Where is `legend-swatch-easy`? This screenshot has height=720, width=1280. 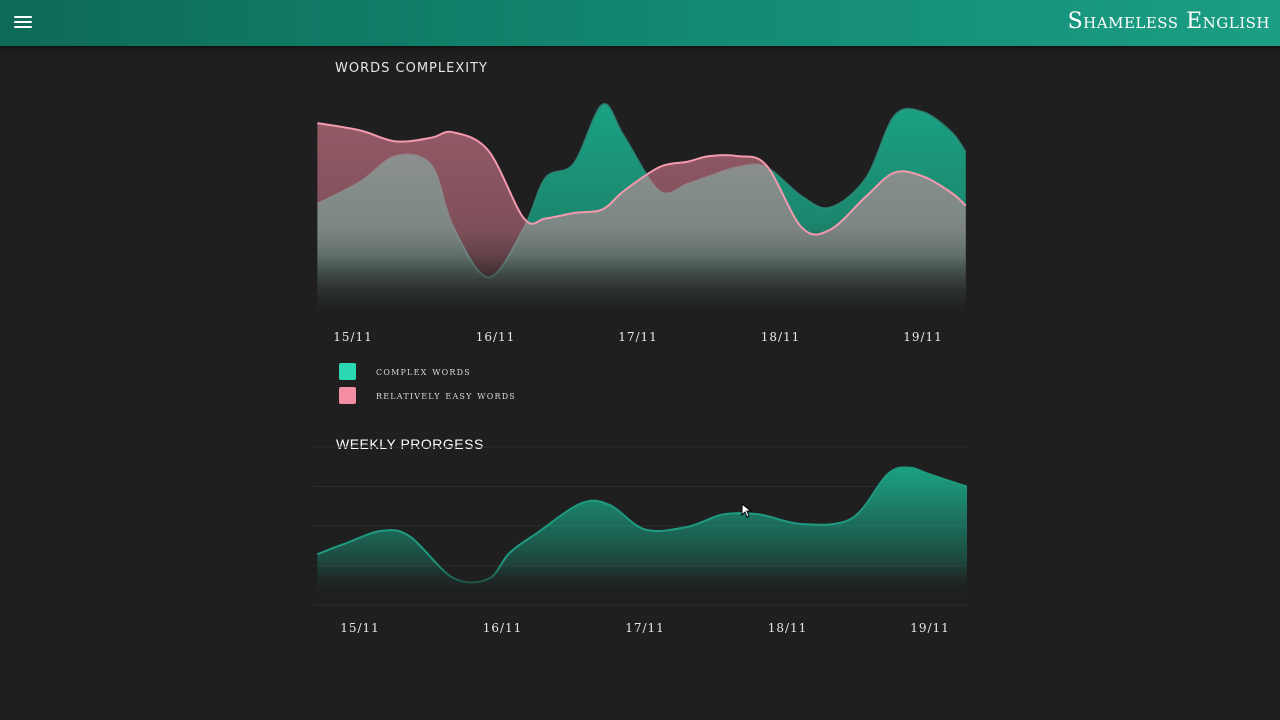
legend-swatch-easy is located at coordinates (347, 395).